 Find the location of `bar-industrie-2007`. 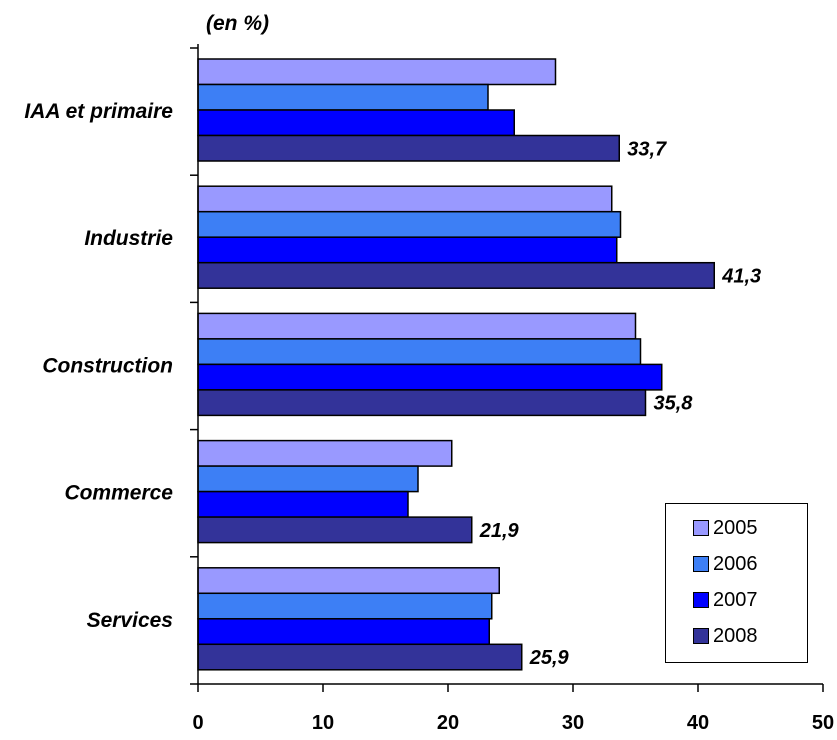

bar-industrie-2007 is located at coordinates (407, 250).